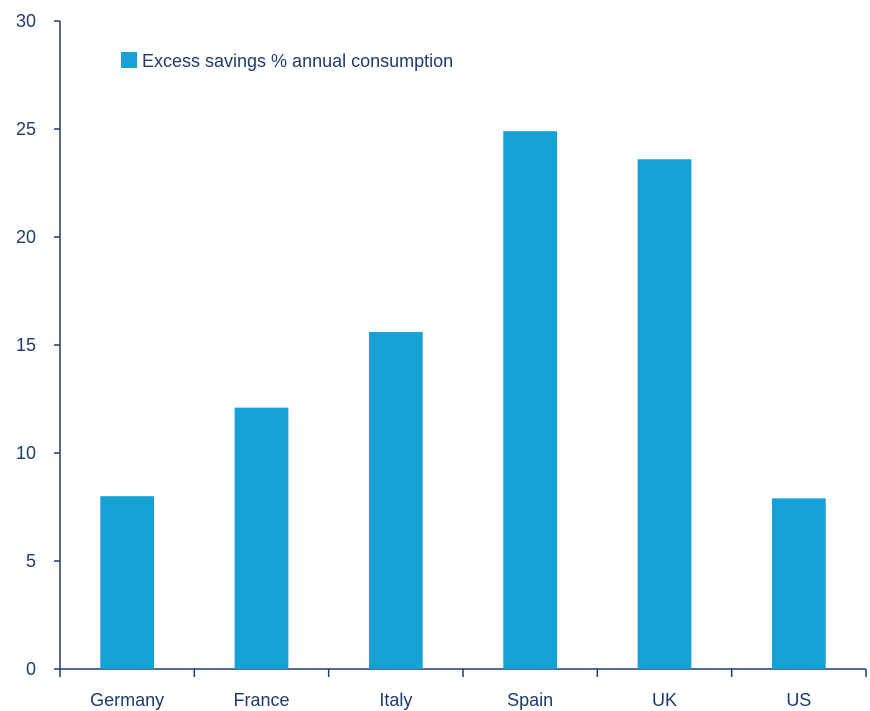 Image resolution: width=870 pixels, height=711 pixels. What do you see at coordinates (463, 689) in the screenshot?
I see `x-axis: Germany France Italy Spain UK US` at bounding box center [463, 689].